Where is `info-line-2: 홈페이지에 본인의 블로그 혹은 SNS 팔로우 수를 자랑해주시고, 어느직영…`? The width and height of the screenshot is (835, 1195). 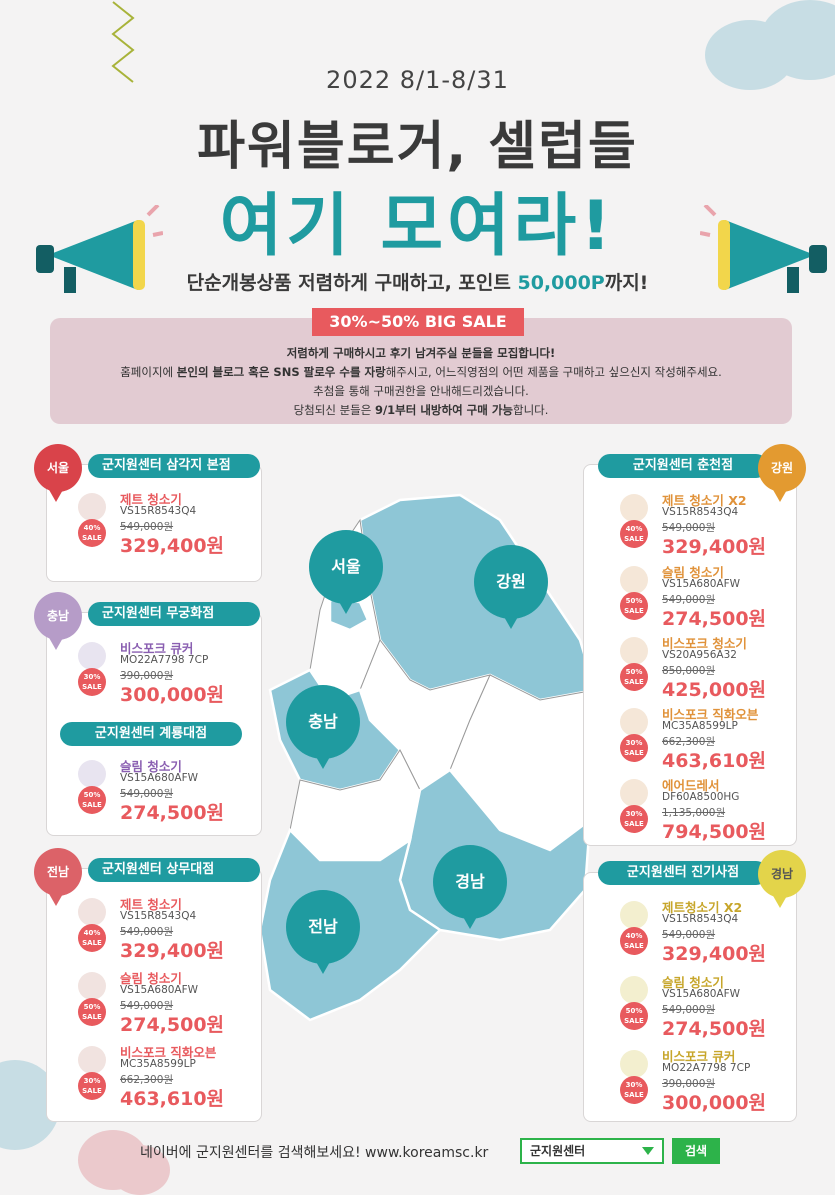
info-line-2: 홈페이지에 본인의 블로그 혹은 SNS 팔로우 수를 자랑해주시고, 어느직영… is located at coordinates (421, 372).